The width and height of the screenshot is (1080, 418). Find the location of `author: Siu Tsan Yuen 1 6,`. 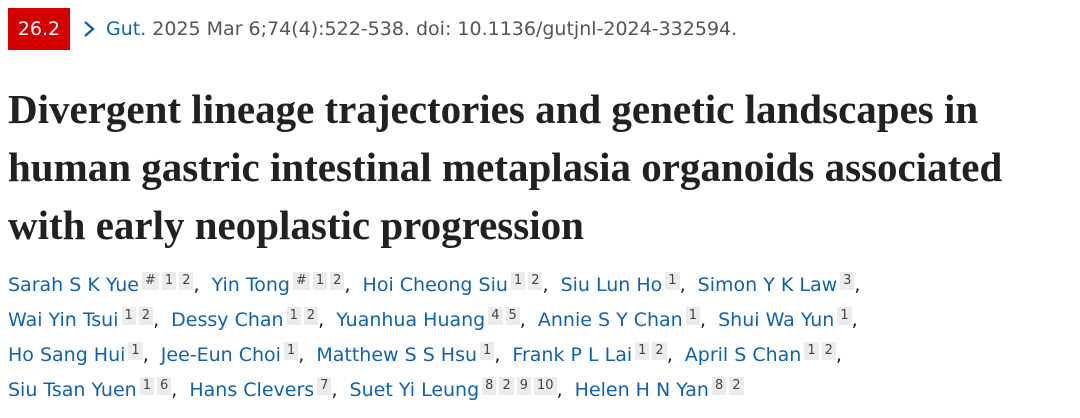

author: Siu Tsan Yuen 1 6, is located at coordinates (95, 389).